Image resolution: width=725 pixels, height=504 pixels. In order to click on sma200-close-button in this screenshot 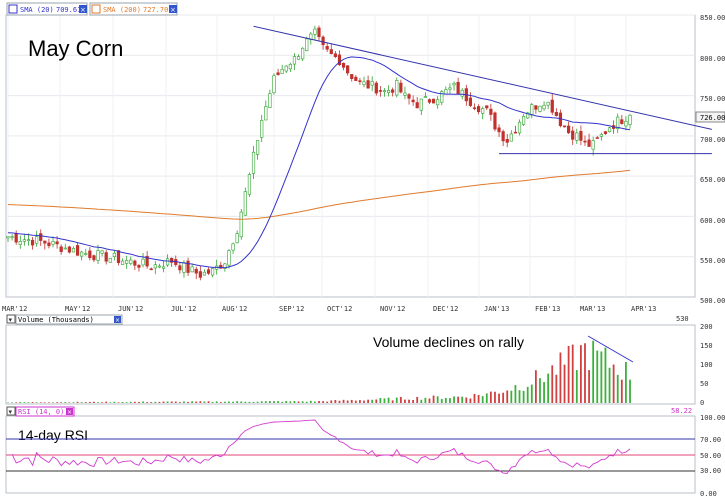, I will do `click(173, 9)`.